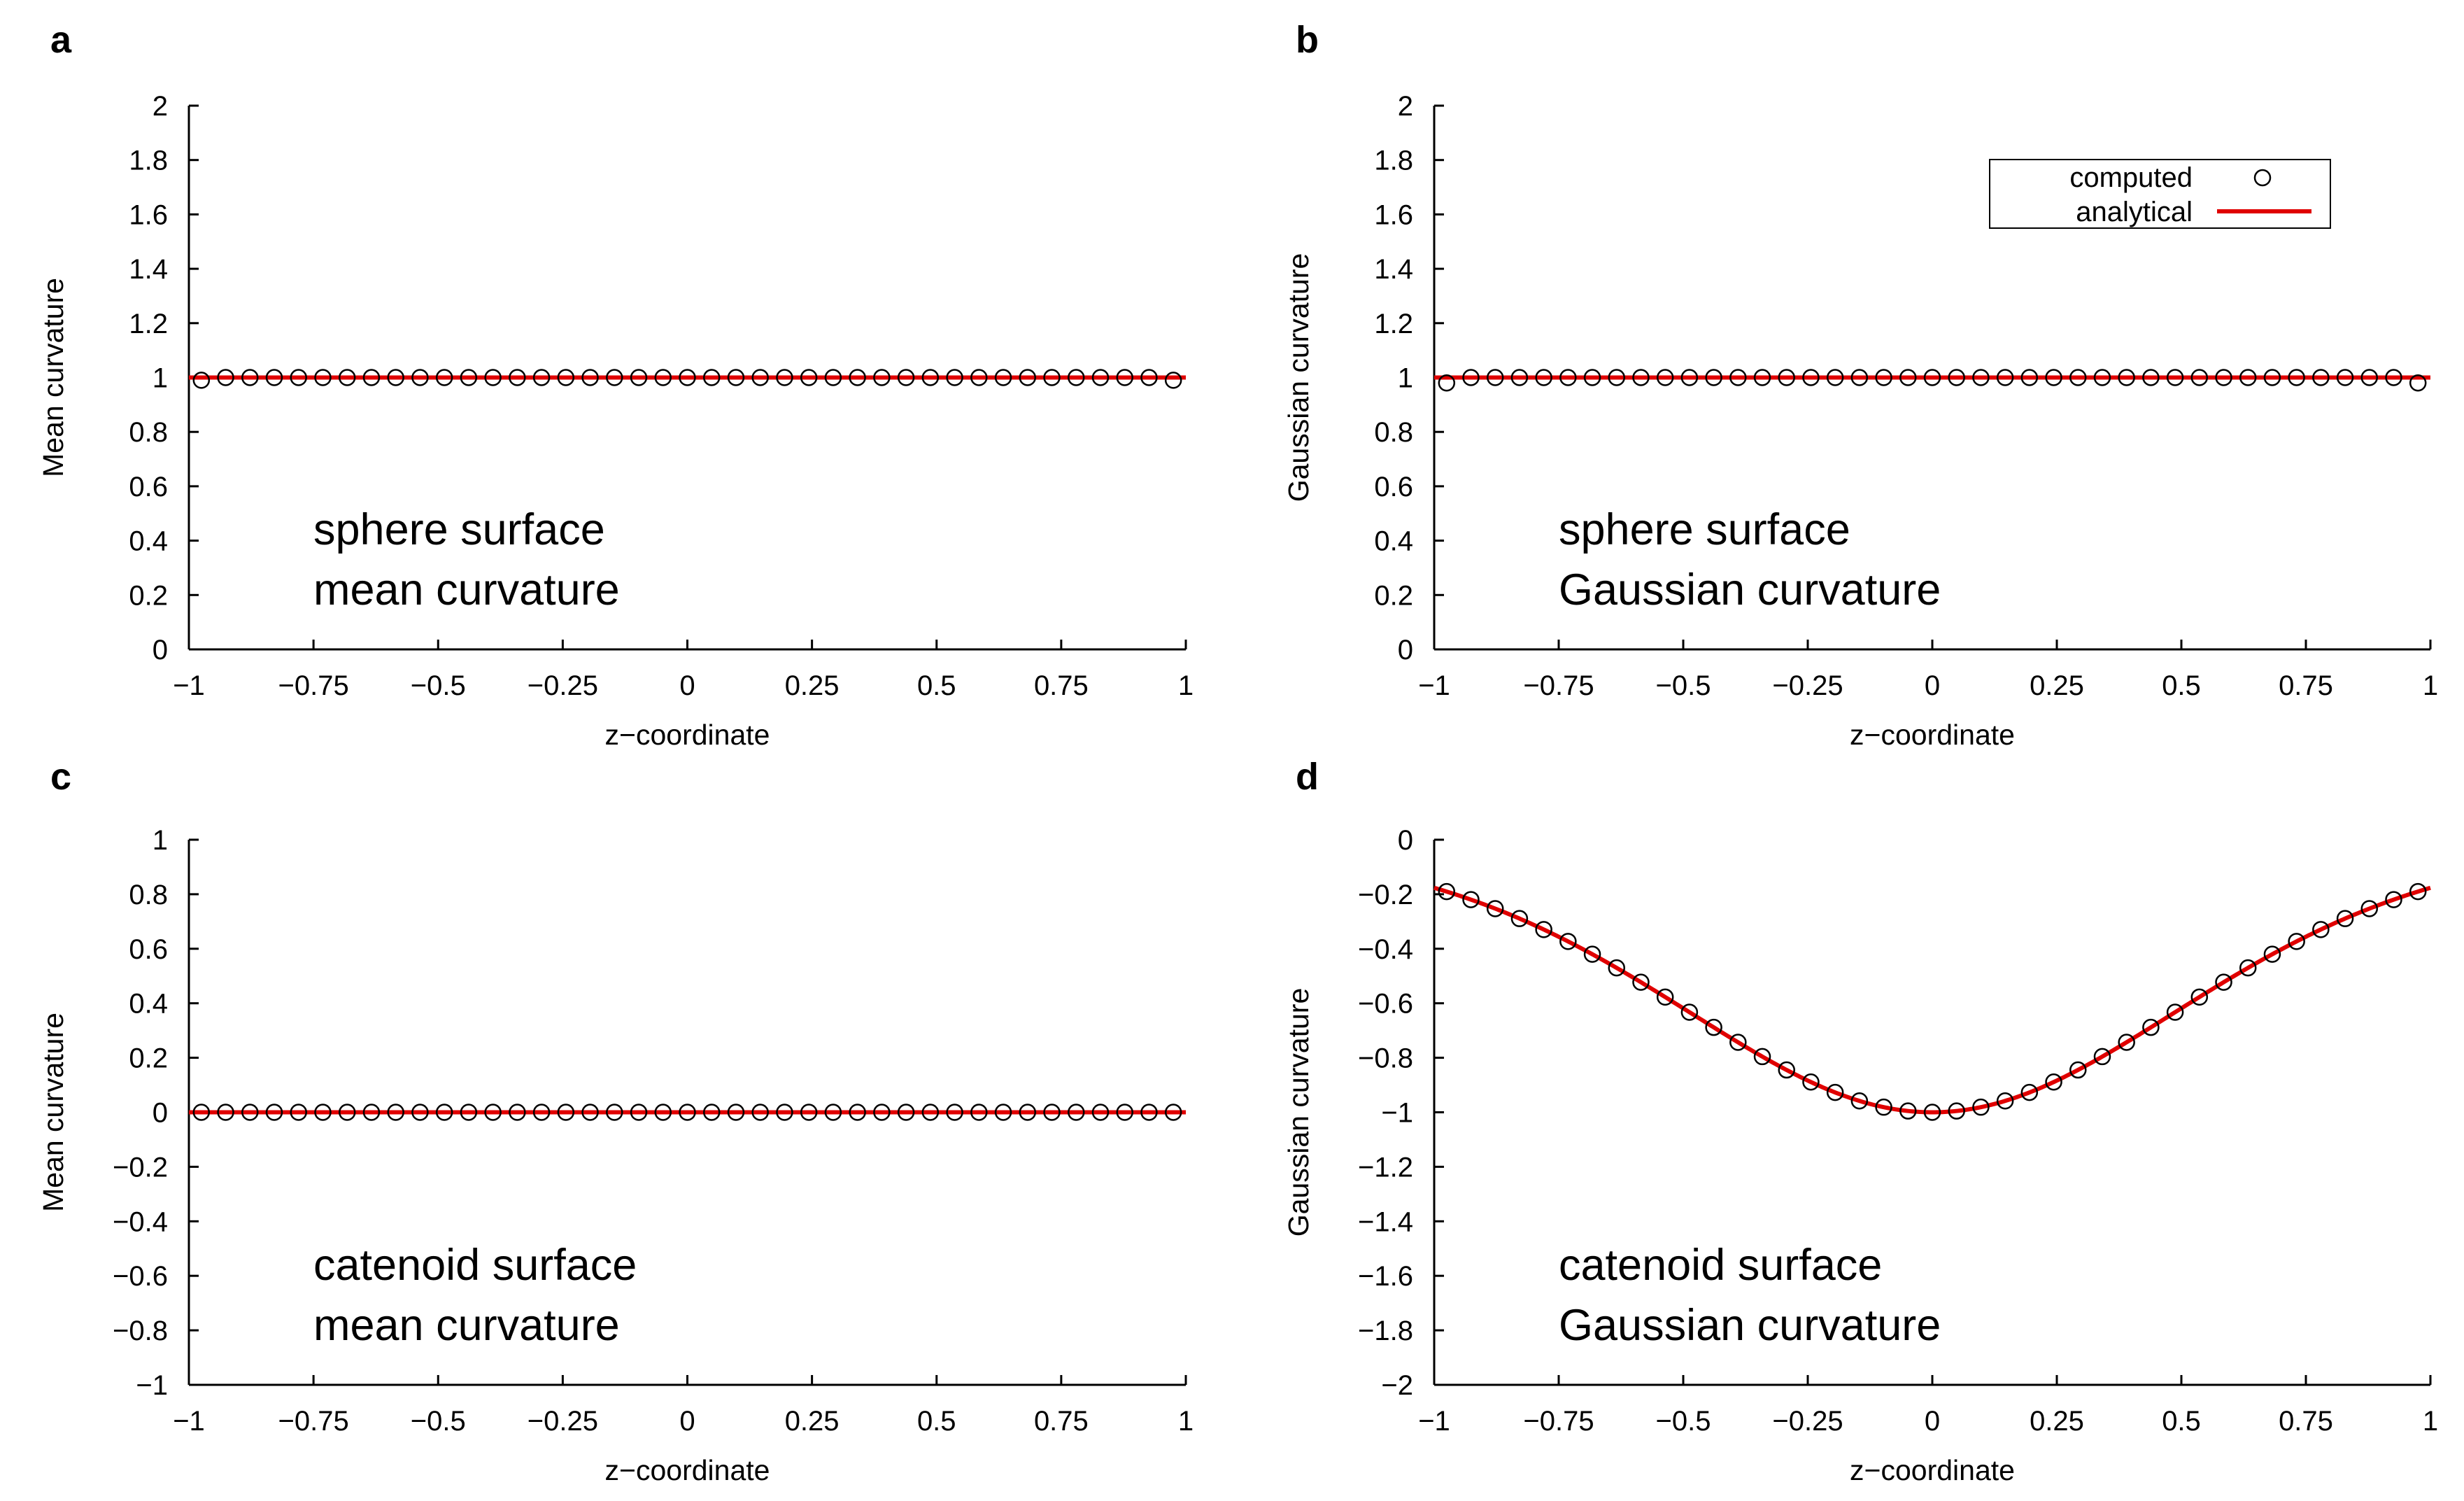  What do you see at coordinates (459, 529) in the screenshot?
I see `annotation-line: sphere surface` at bounding box center [459, 529].